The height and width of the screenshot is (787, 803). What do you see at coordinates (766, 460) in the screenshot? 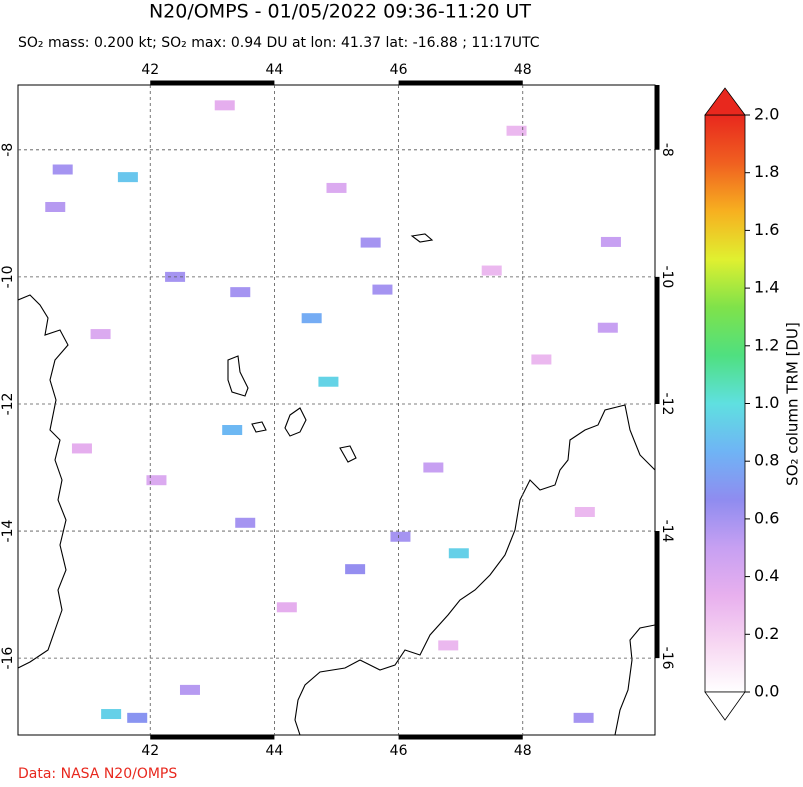
I see `colorbar-tick-label: 0.8` at bounding box center [766, 460].